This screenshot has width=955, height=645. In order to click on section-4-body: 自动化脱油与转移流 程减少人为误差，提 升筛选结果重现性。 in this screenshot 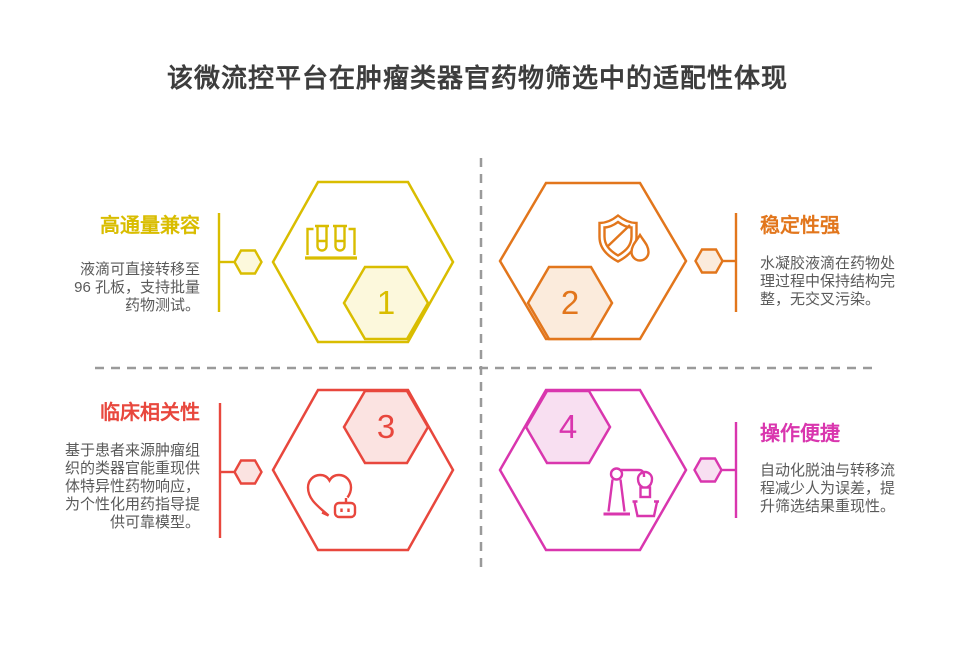, I will do `click(846, 489)`.